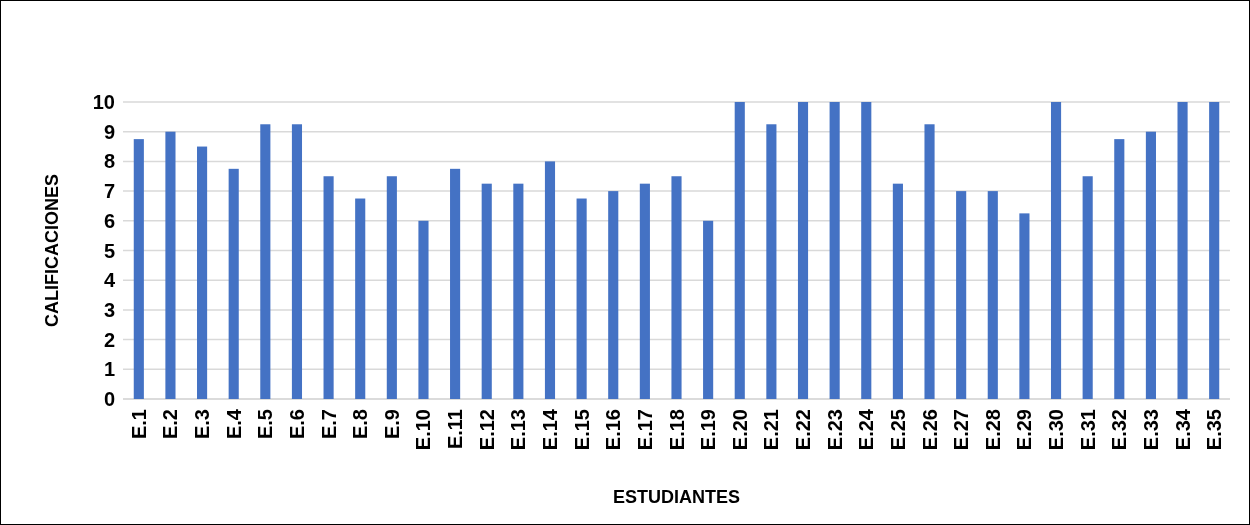  What do you see at coordinates (109, 250) in the screenshot?
I see `y-tick-label: 5` at bounding box center [109, 250].